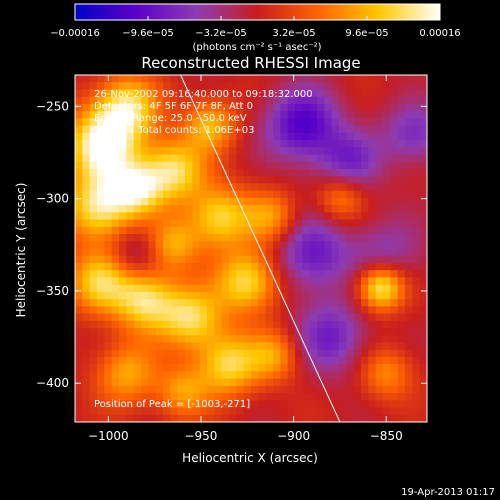 The height and width of the screenshot is (500, 500). Describe the element at coordinates (173, 106) in the screenshot. I see `annotation-detectors: Detectors: 4F 5F 6F 7F 8F, Att 0` at that location.